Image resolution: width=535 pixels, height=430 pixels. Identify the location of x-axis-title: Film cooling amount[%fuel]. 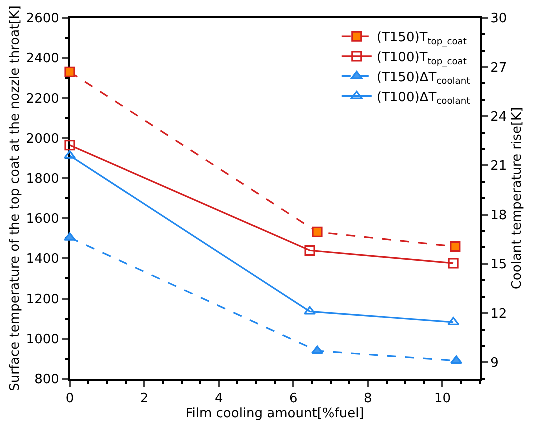
(275, 414).